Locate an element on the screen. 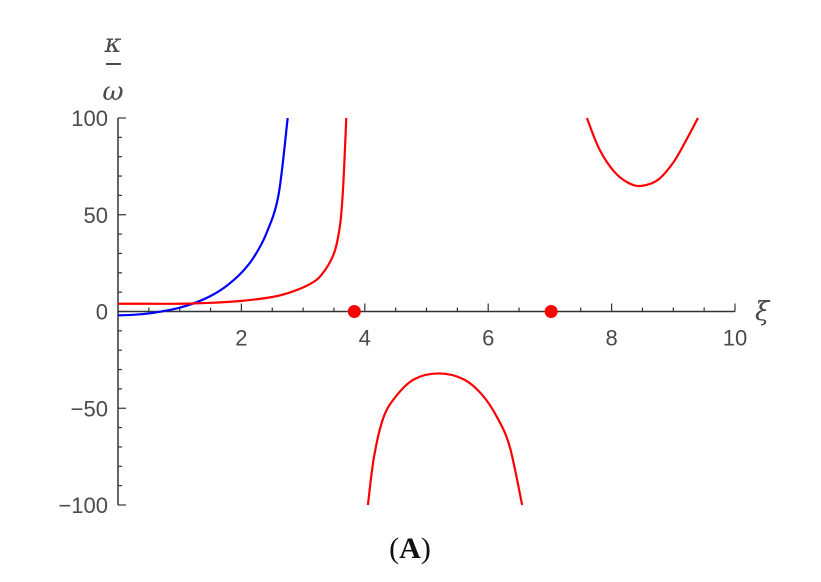 Image resolution: width=821 pixels, height=582 pixels. y-tick-label: 0 is located at coordinates (102, 312).